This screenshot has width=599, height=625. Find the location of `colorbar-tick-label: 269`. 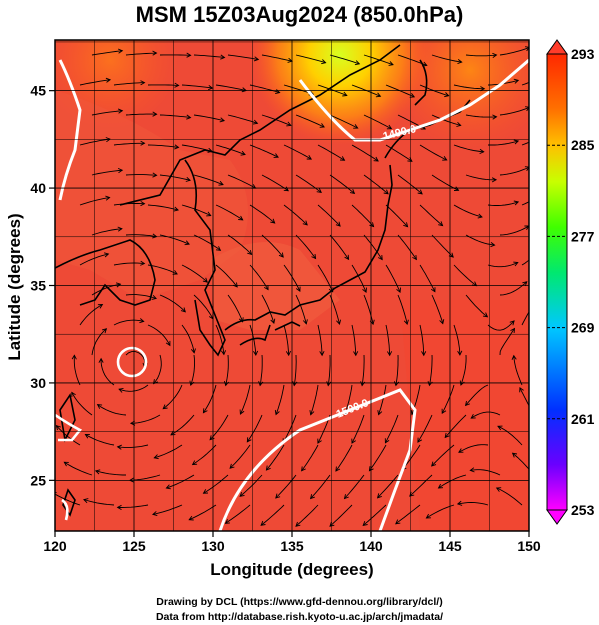

colorbar-tick-label: 269 is located at coordinates (583, 328).